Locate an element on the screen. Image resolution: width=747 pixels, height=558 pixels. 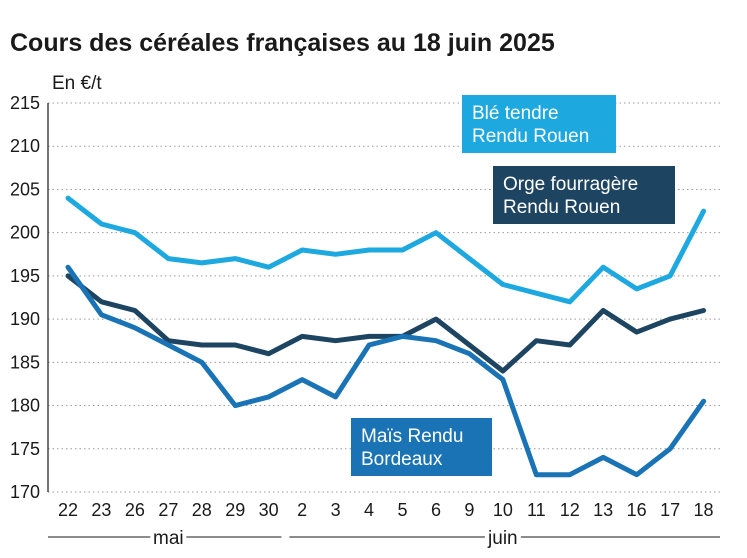
series-label-text: Orge fourragère is located at coordinates (570, 184).